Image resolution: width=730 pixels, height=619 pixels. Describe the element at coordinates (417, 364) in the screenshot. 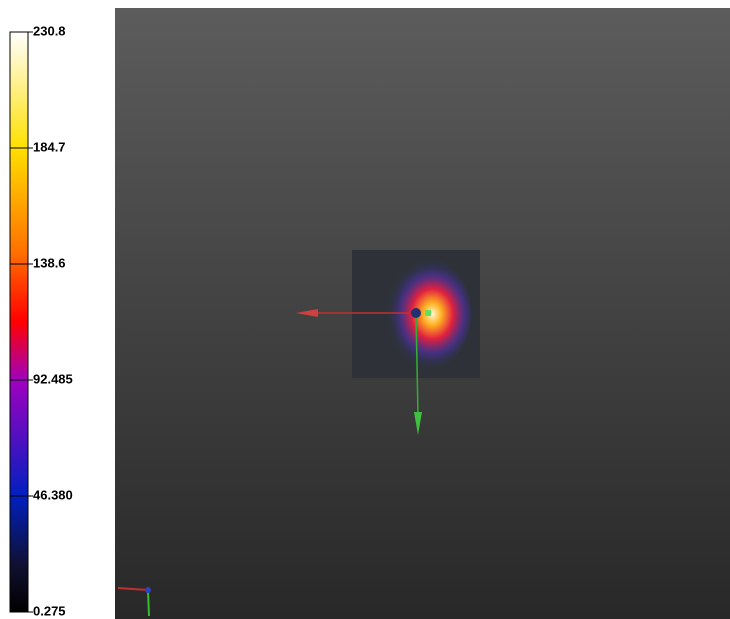

I see `y-axis-arrow` at that location.